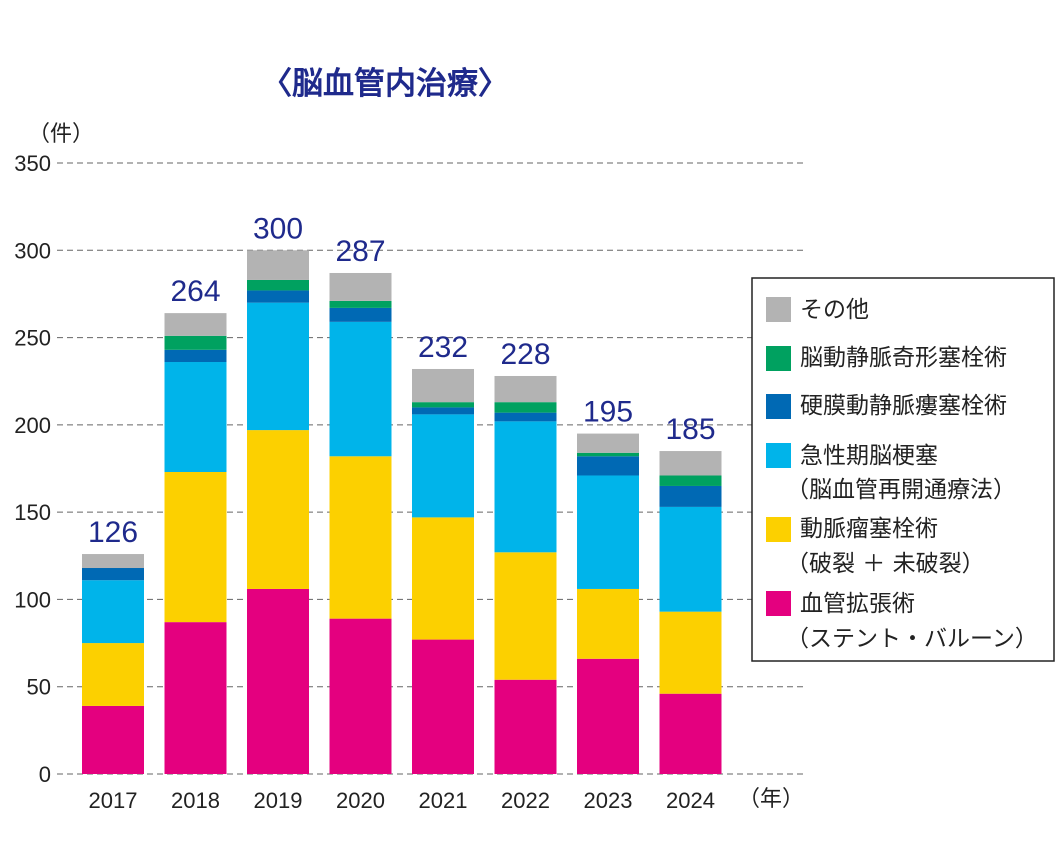 Image resolution: width=1064 pixels, height=863 pixels. What do you see at coordinates (113, 800) in the screenshot?
I see `x-tick-label-2017: 2017` at bounding box center [113, 800].